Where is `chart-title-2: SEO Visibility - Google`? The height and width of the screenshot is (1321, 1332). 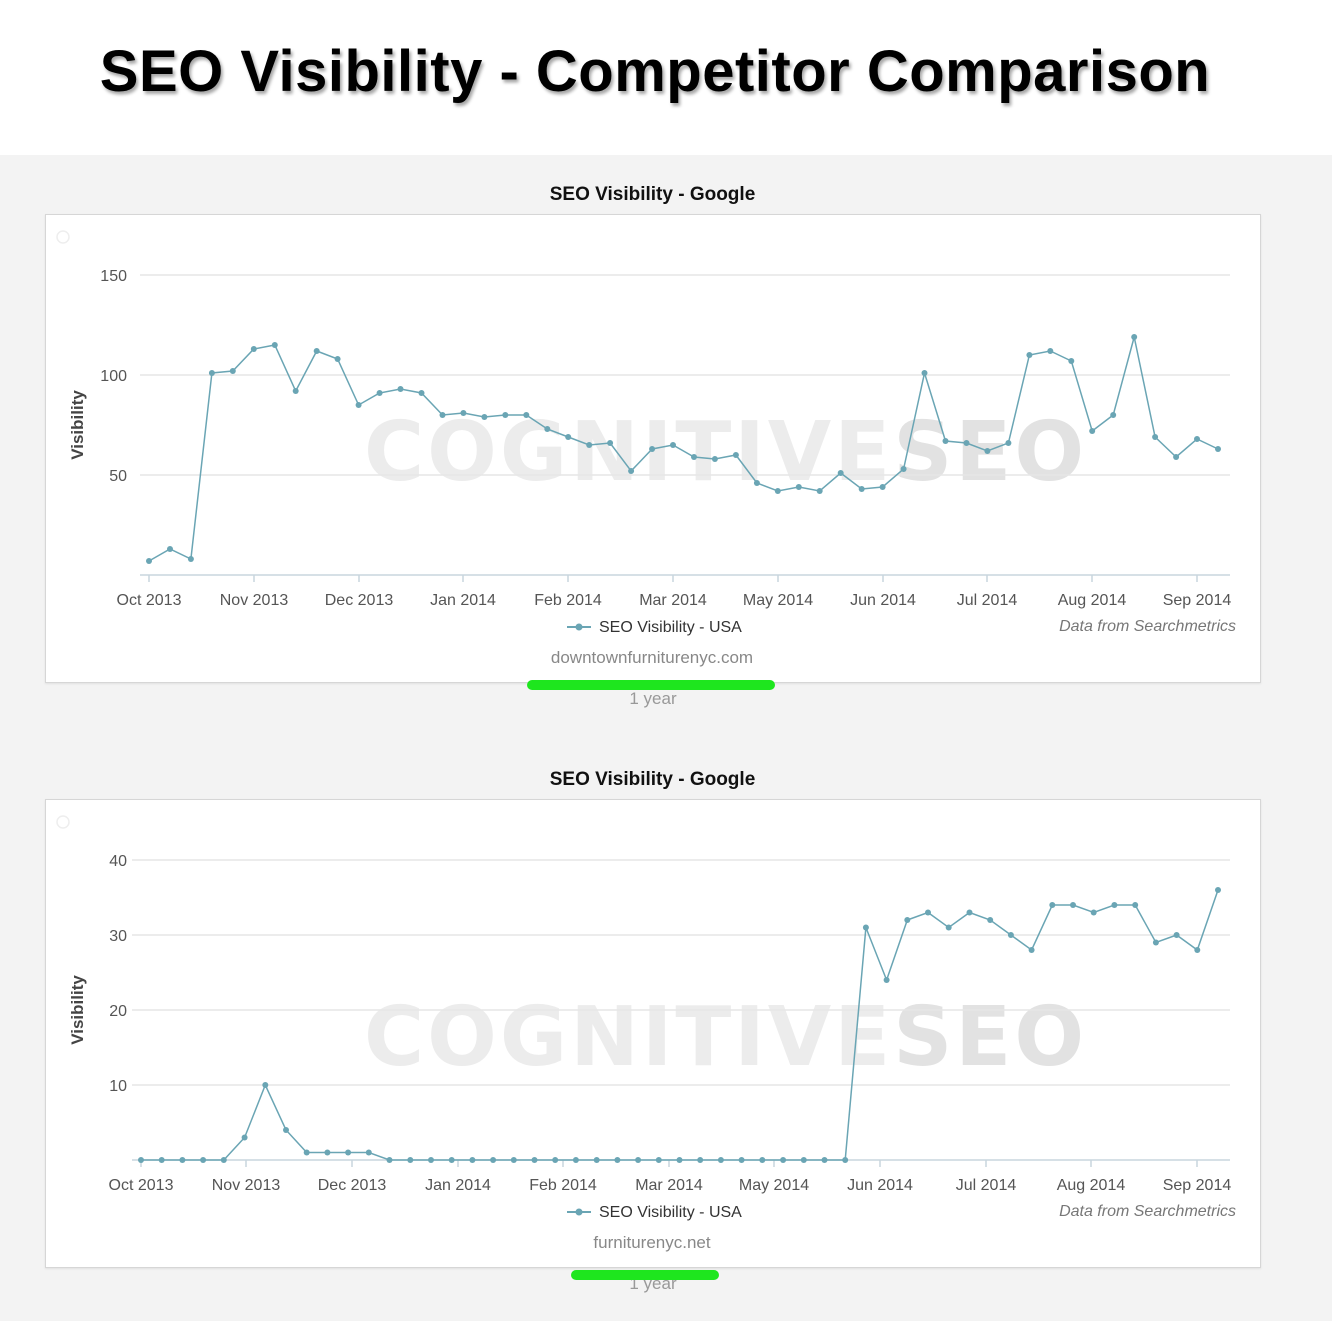
chart-title-2: SEO Visibility - Google is located at coordinates (652, 779).